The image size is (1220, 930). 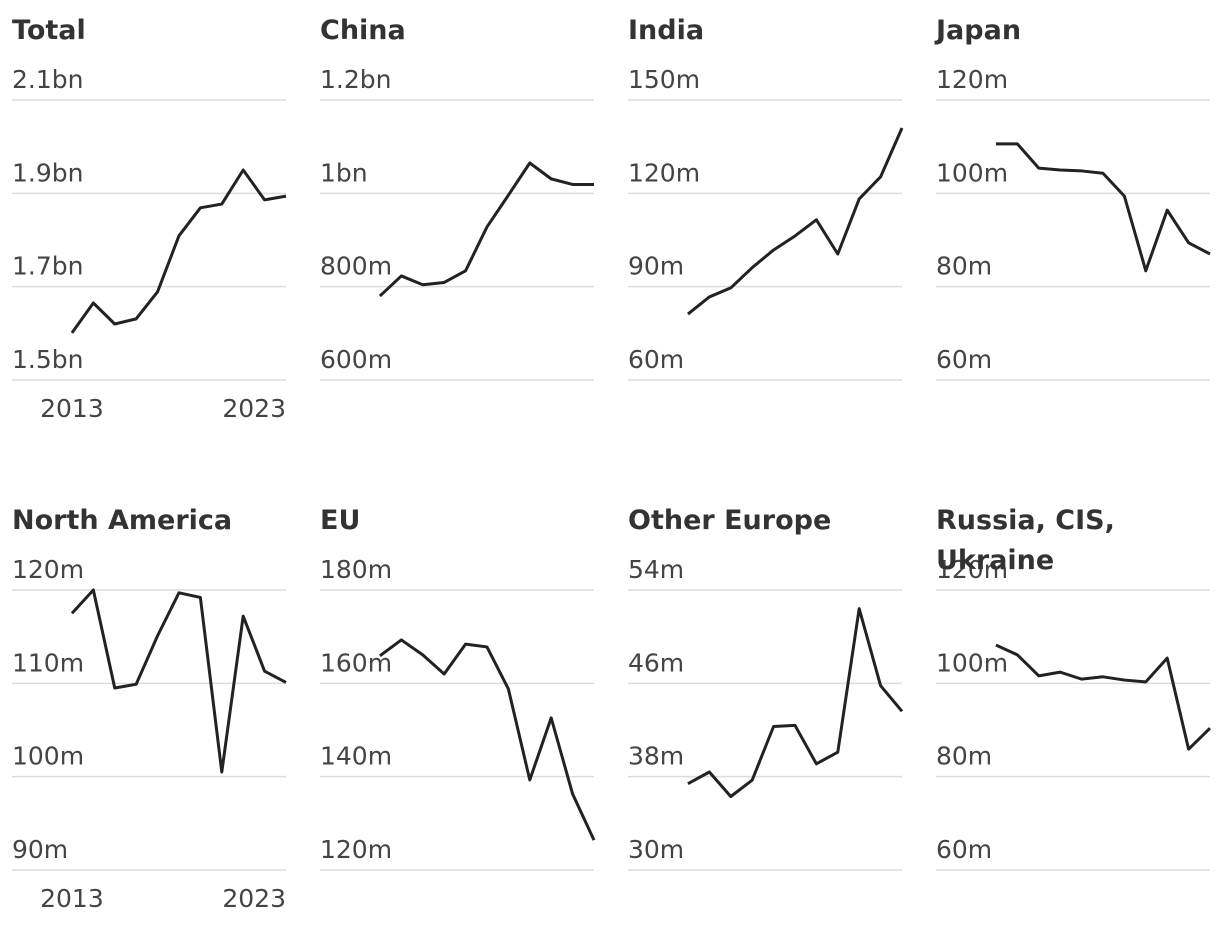 What do you see at coordinates (979, 30) in the screenshot?
I see `panel-title: Japan` at bounding box center [979, 30].